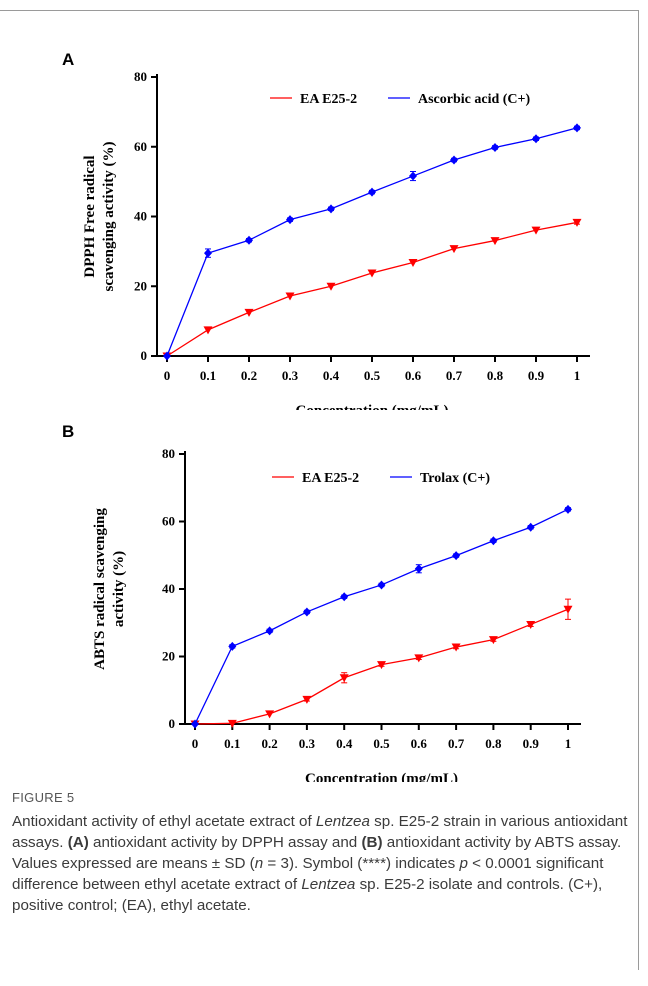  I want to click on x-tick-label: 0.7, so click(454, 375).